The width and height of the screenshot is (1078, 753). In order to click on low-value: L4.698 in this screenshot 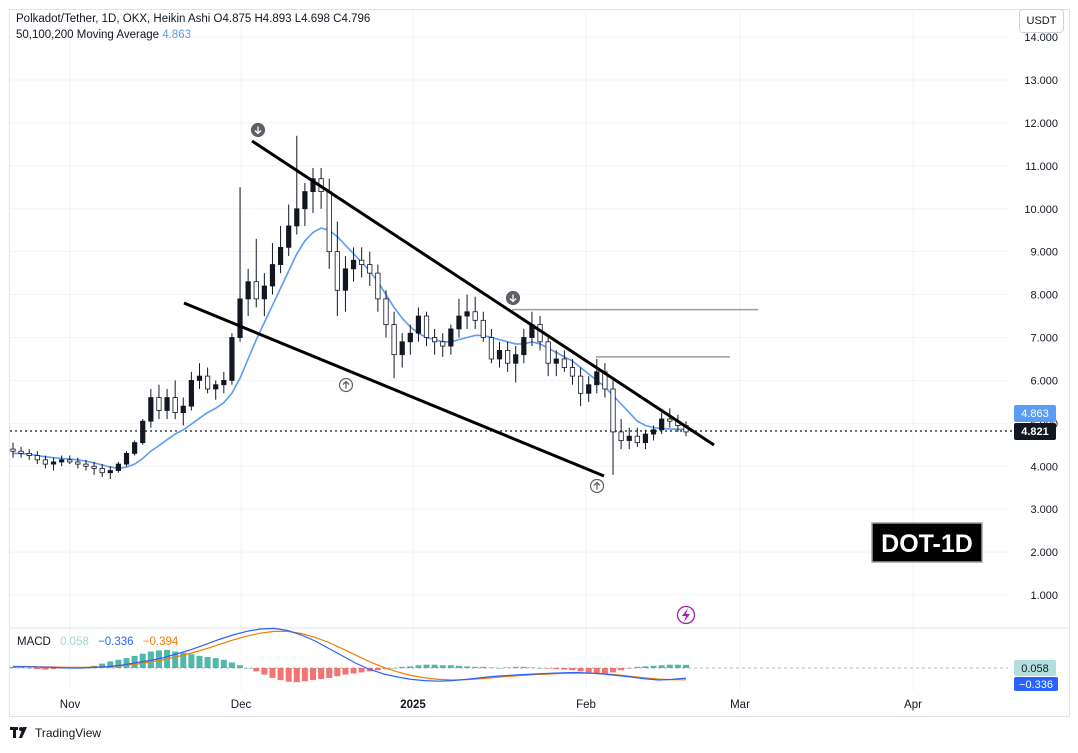, I will do `click(312, 19)`.